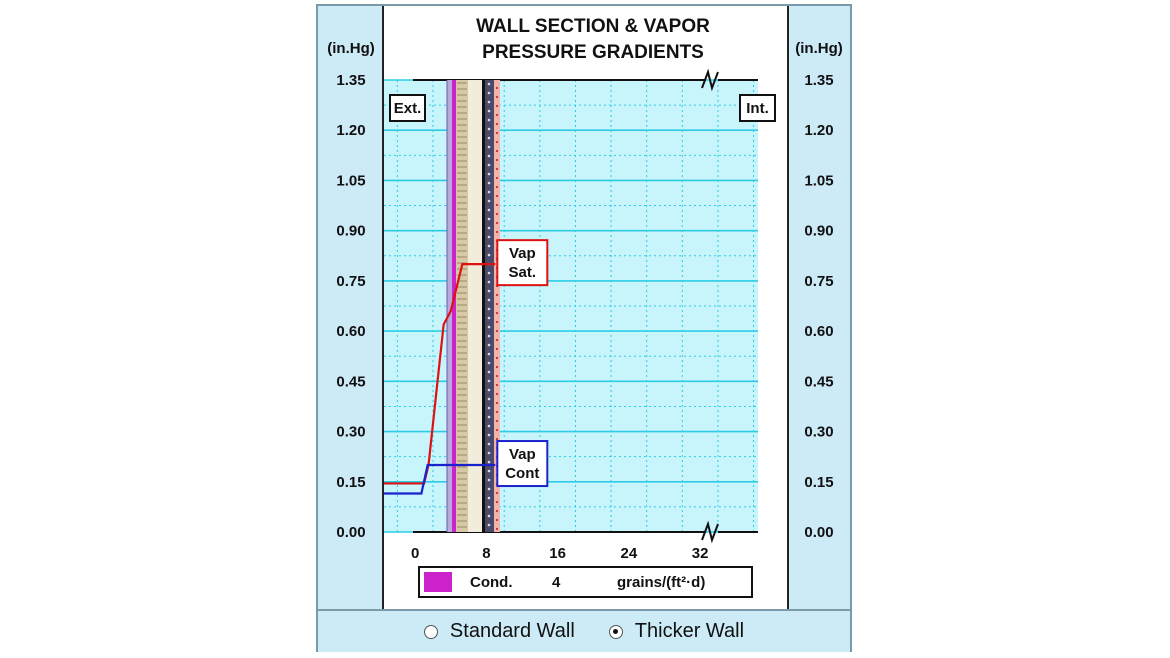  Describe the element at coordinates (438, 582) in the screenshot. I see `condensation-swatch` at that location.